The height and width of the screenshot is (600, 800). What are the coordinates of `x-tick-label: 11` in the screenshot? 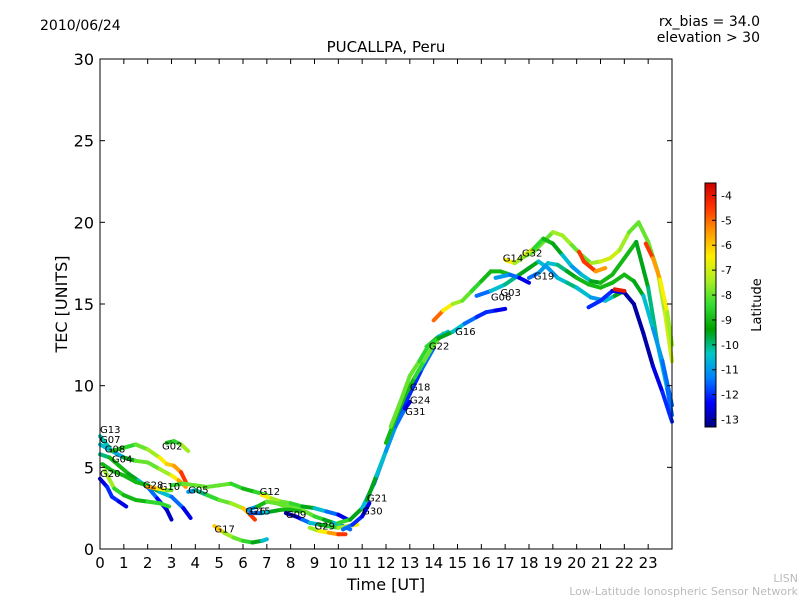 It's located at (362, 563).